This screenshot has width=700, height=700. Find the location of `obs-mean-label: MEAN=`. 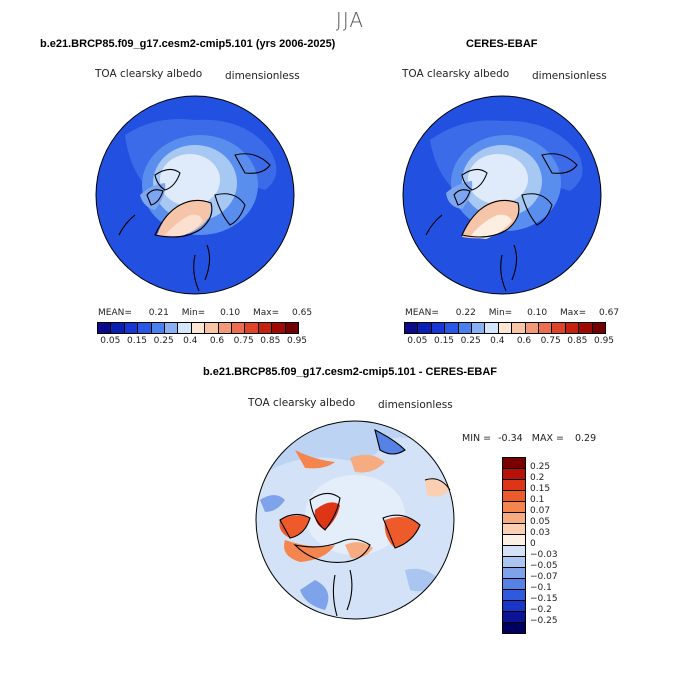

obs-mean-label: MEAN= is located at coordinates (422, 313).